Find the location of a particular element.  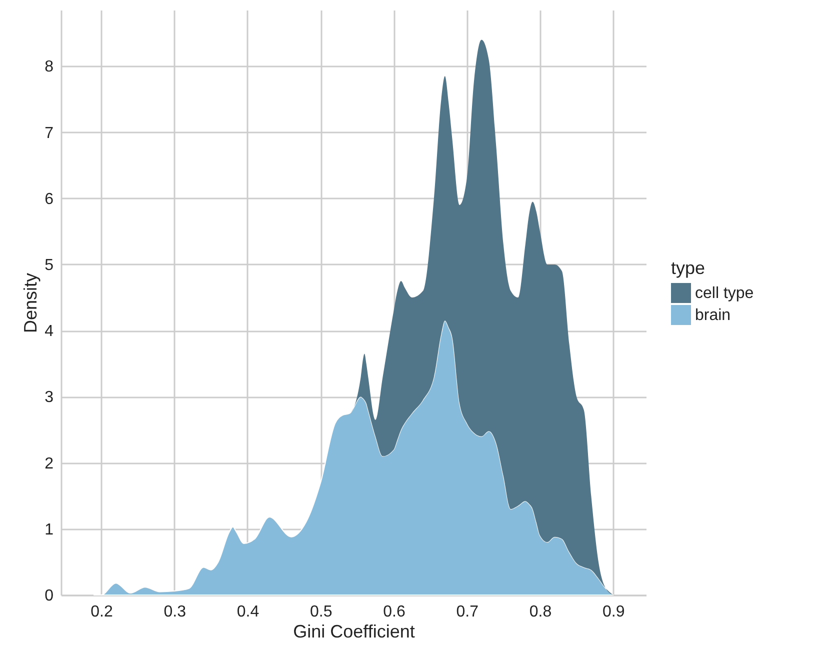

legend-label: brain is located at coordinates (713, 315).